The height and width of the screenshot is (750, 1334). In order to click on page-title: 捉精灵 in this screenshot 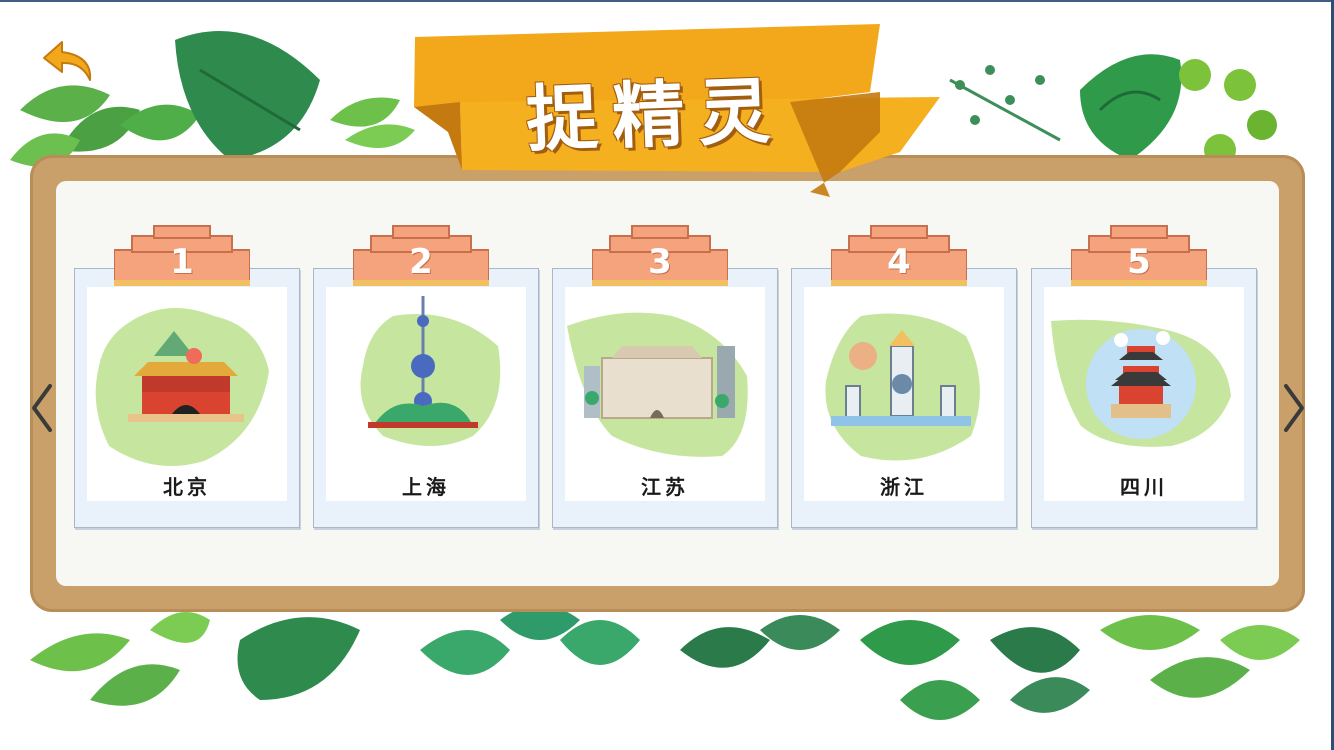, I will do `click(655, 115)`.